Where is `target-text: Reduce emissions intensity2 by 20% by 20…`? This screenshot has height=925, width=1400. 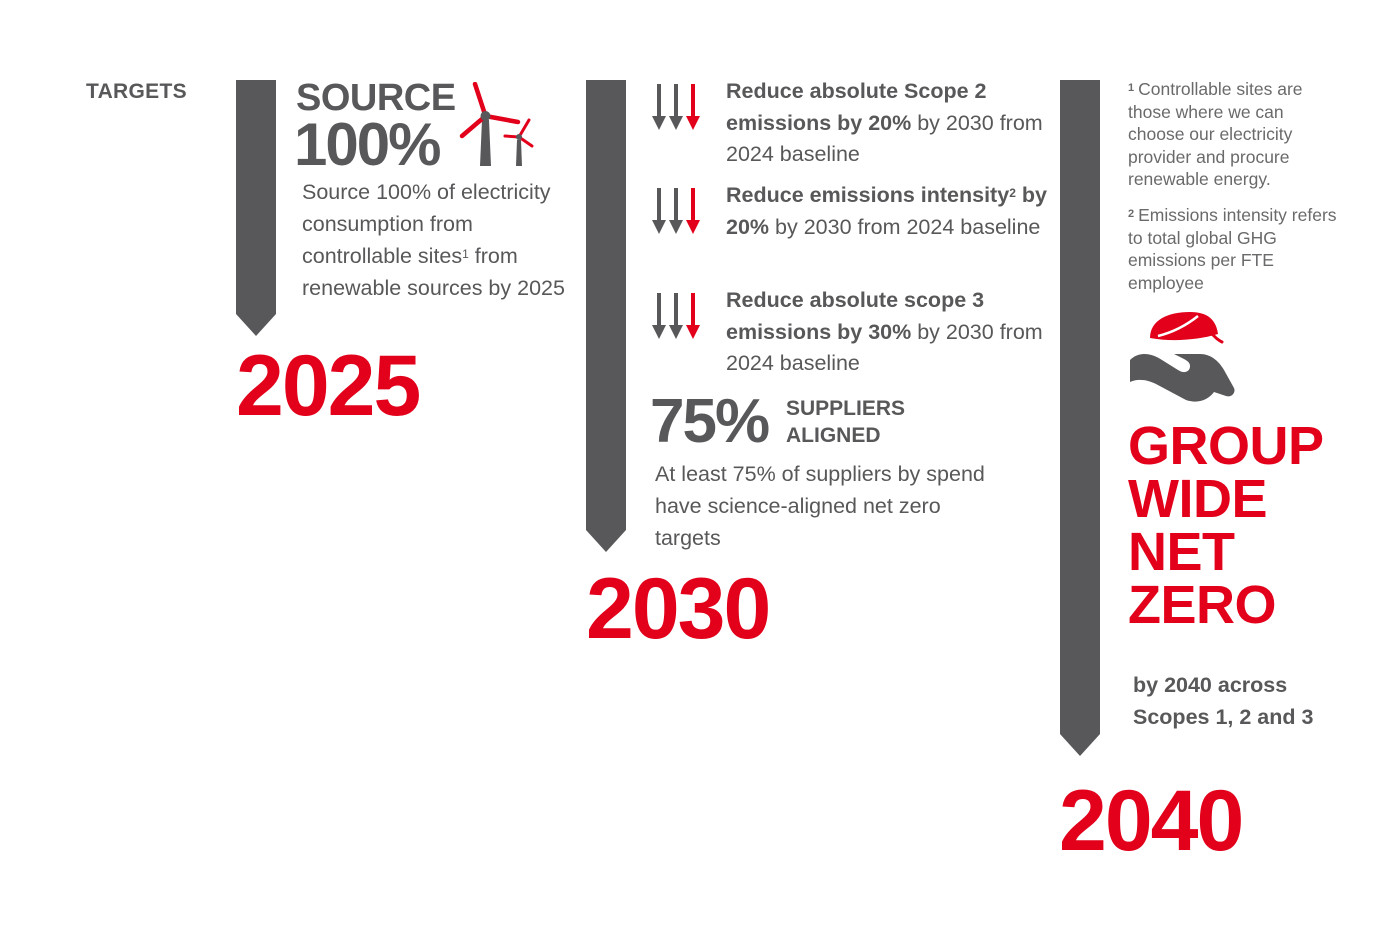 target-text: Reduce emissions intensity2 by 20% by 20… is located at coordinates (886, 211).